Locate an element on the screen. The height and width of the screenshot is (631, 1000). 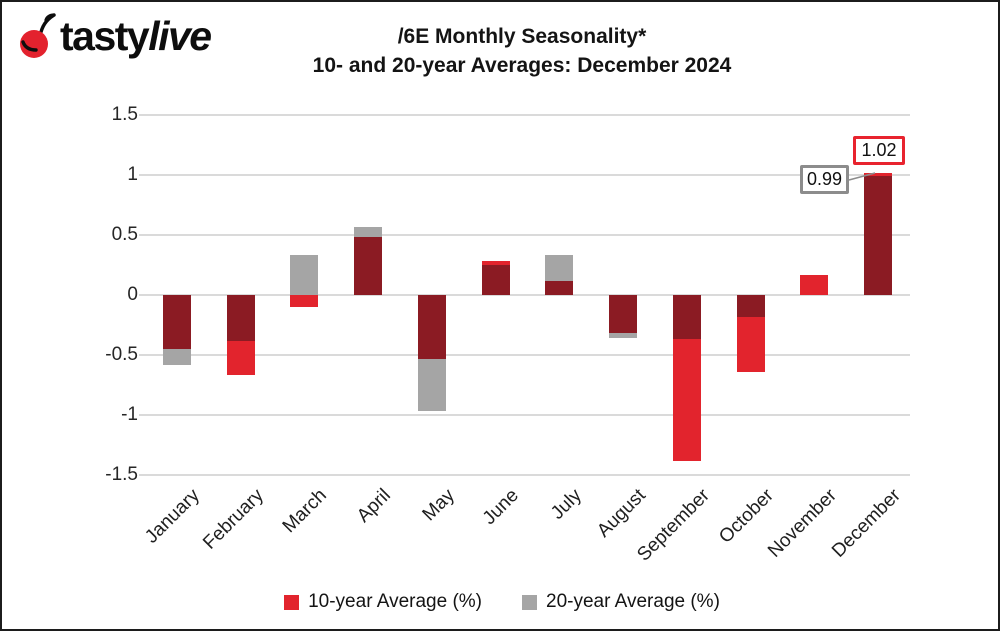
bar-10yr-december is located at coordinates (878, 174).